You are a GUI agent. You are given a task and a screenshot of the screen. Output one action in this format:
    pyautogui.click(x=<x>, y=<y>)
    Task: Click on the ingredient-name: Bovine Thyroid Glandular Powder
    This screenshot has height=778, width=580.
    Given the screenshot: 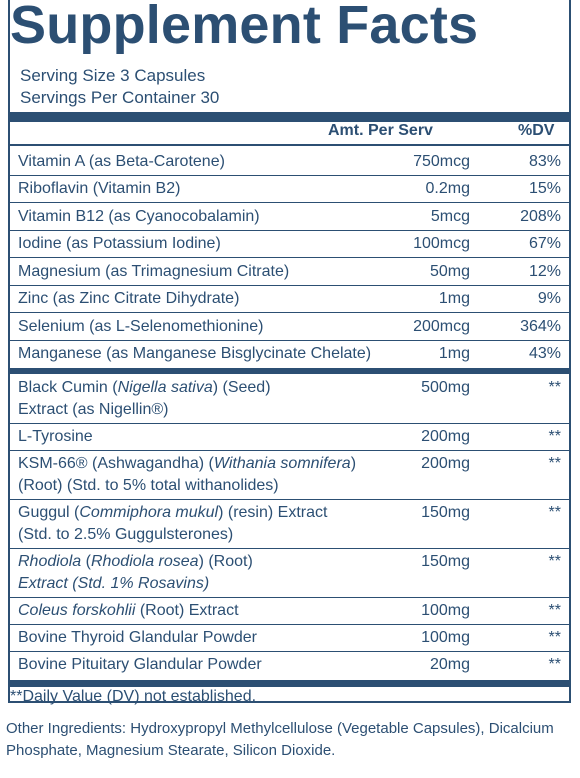 What is the action you would take?
    pyautogui.click(x=137, y=637)
    